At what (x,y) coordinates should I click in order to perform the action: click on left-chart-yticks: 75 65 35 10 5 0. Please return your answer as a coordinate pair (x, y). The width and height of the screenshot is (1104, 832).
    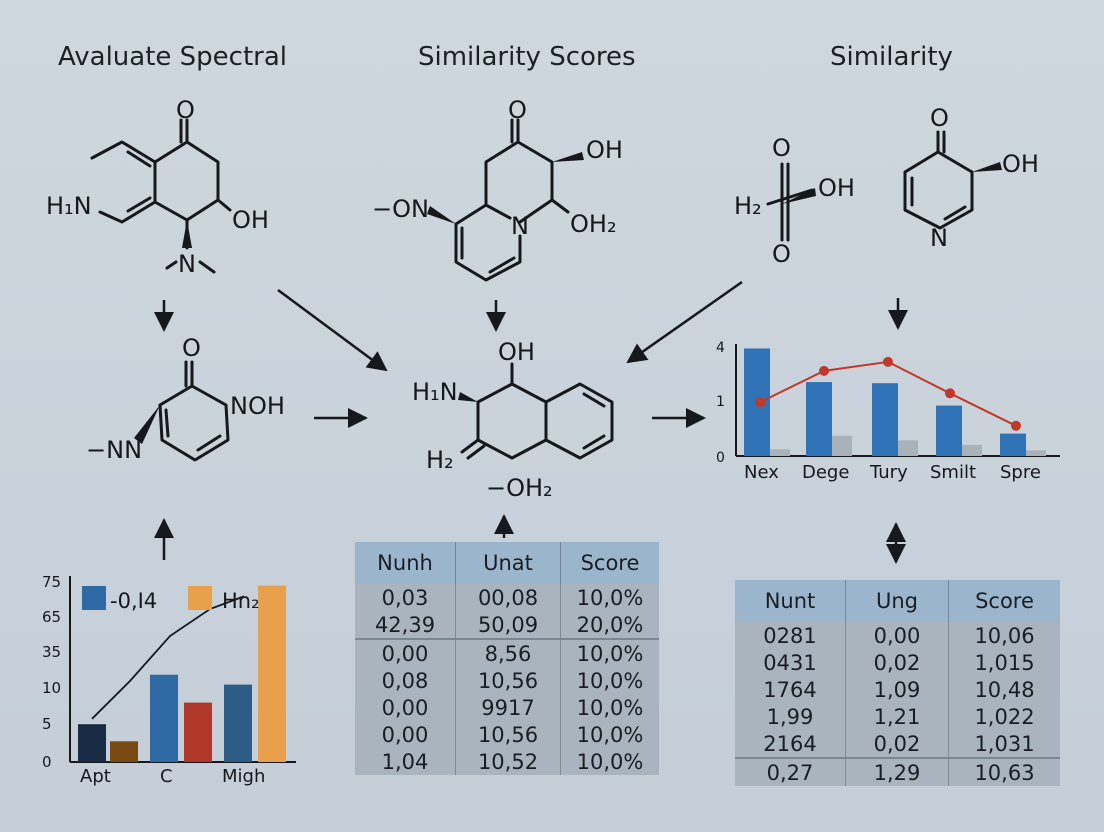
    Looking at the image, I should click on (51, 672).